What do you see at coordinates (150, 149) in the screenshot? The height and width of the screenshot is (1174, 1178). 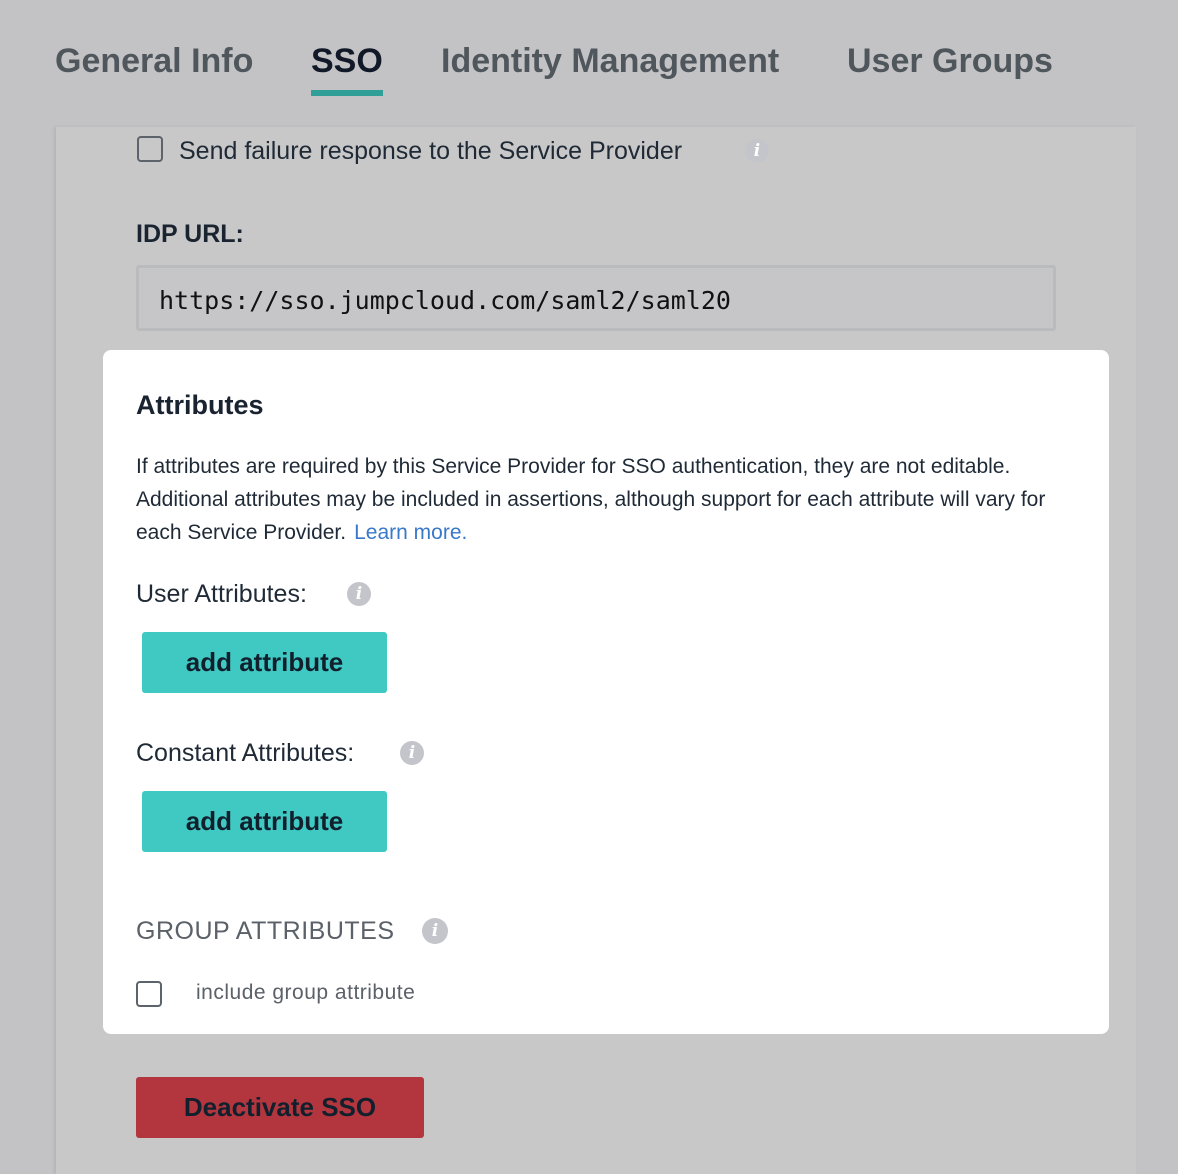 I see `failure-response-checkbox` at bounding box center [150, 149].